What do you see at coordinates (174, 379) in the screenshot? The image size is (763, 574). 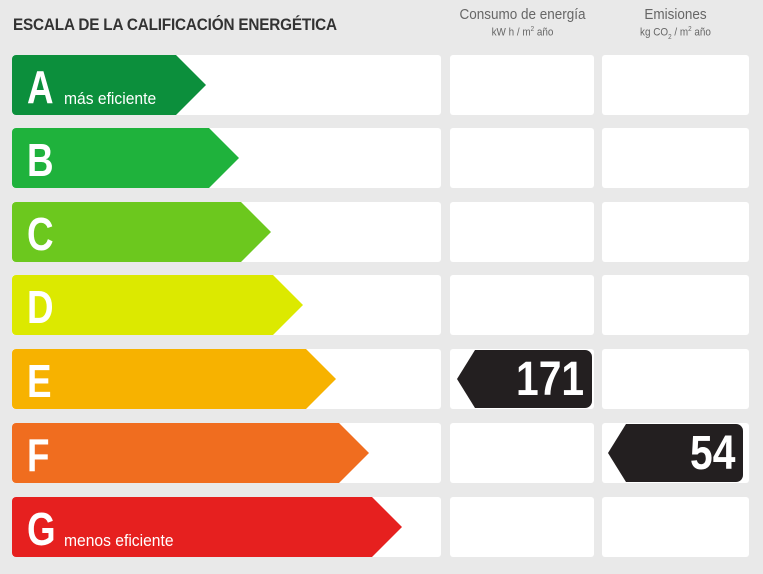 I see `rating-arrow-e: E` at bounding box center [174, 379].